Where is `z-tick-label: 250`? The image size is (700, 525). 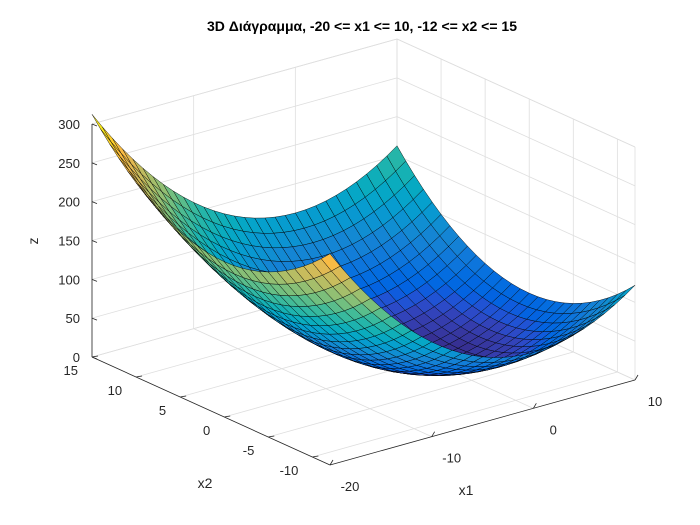
z-tick-label: 250 is located at coordinates (69, 163).